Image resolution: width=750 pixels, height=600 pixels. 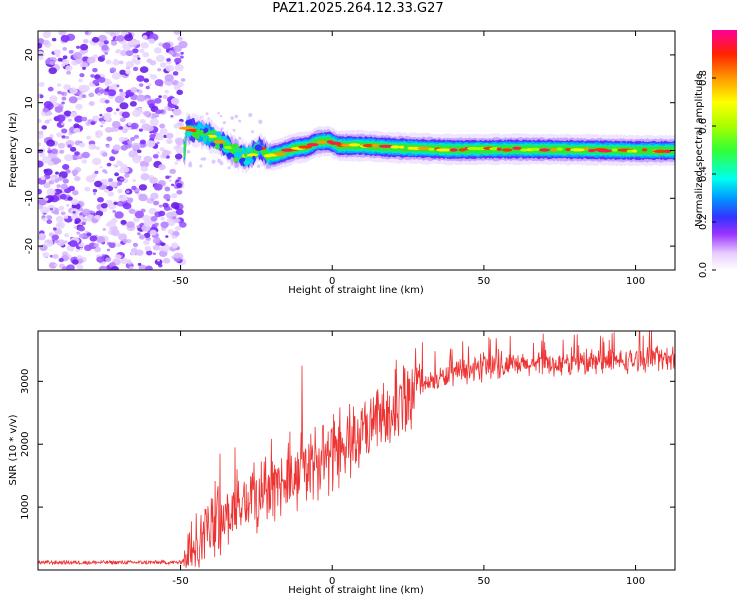 What do you see at coordinates (29, 102) in the screenshot?
I see `y-tick-label: 10` at bounding box center [29, 102].